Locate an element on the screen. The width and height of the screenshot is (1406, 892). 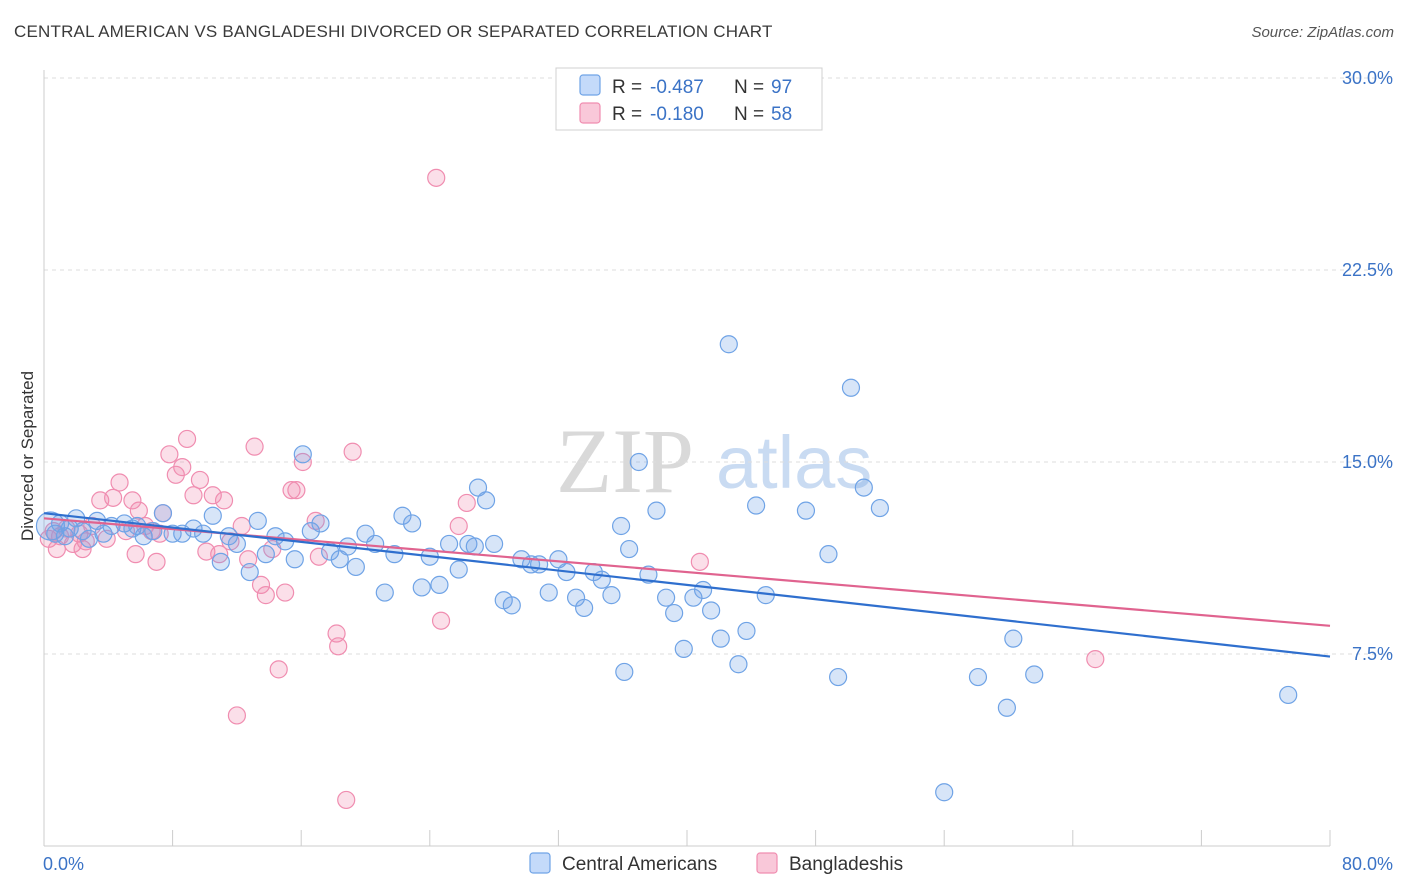
bottom-legend-label-central: Central Americans is located at coordinates (639, 864).